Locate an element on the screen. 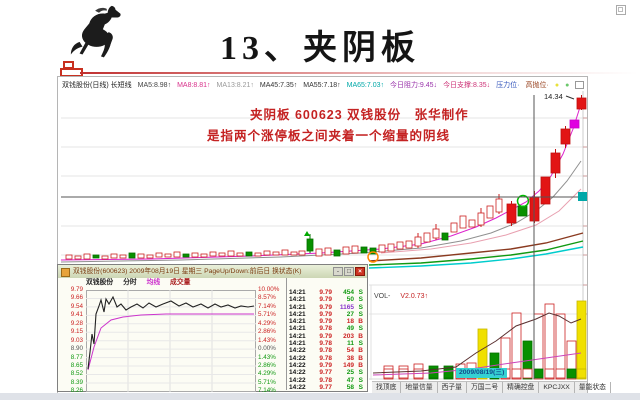 Image resolution: width=640 pixels, height=400 pixels. ma-line-brown is located at coordinates (476, 247).